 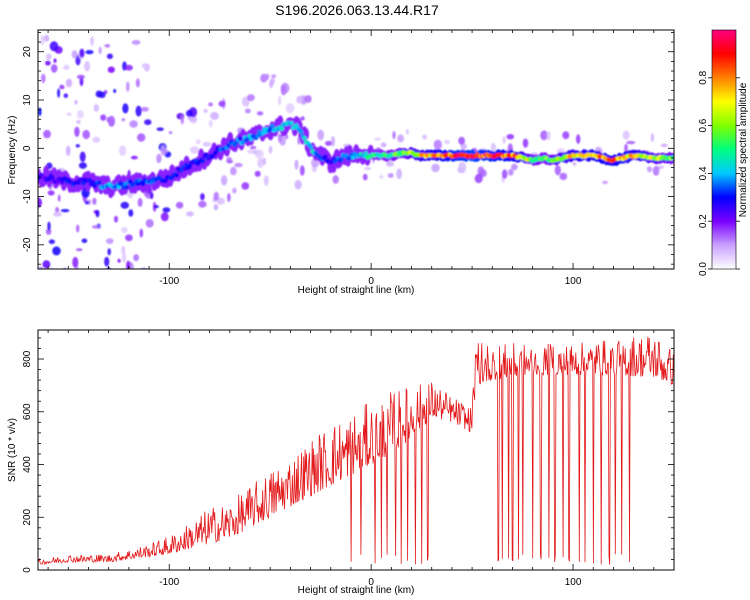 I want to click on colorbar-ticks: 0.0 0.2 0.4 0.6 0.8, so click(x=719, y=173).